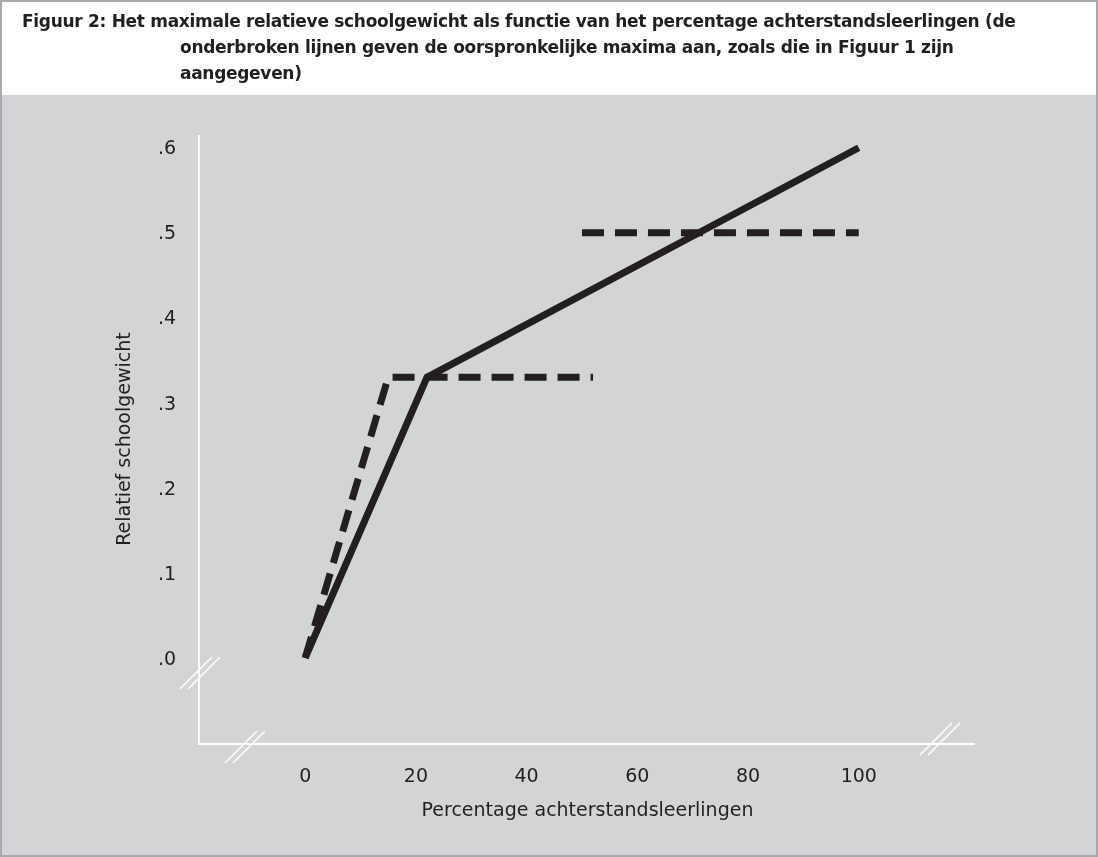 This screenshot has width=1098, height=857. Describe the element at coordinates (526, 774) in the screenshot. I see `x-tick-label: 40` at that location.